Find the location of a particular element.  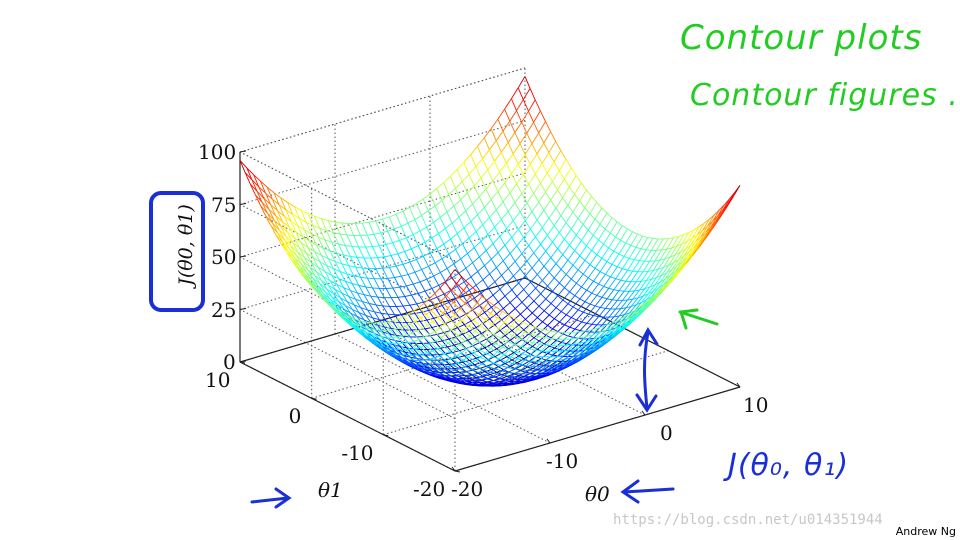

z-tick-label: 75 is located at coordinates (224, 204).